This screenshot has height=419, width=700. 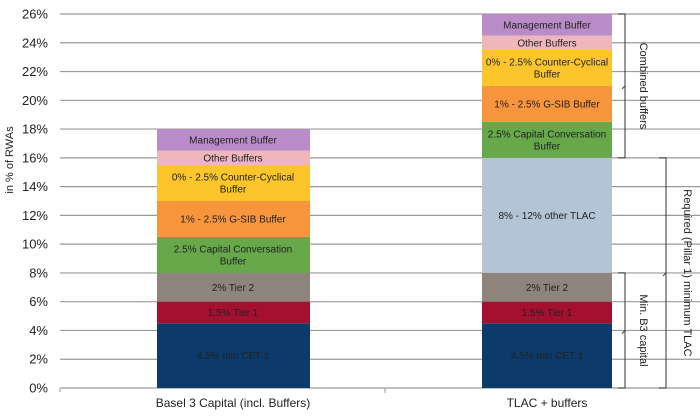 I want to click on segment-label: 8% - 12% other TLAC, so click(x=546, y=216).